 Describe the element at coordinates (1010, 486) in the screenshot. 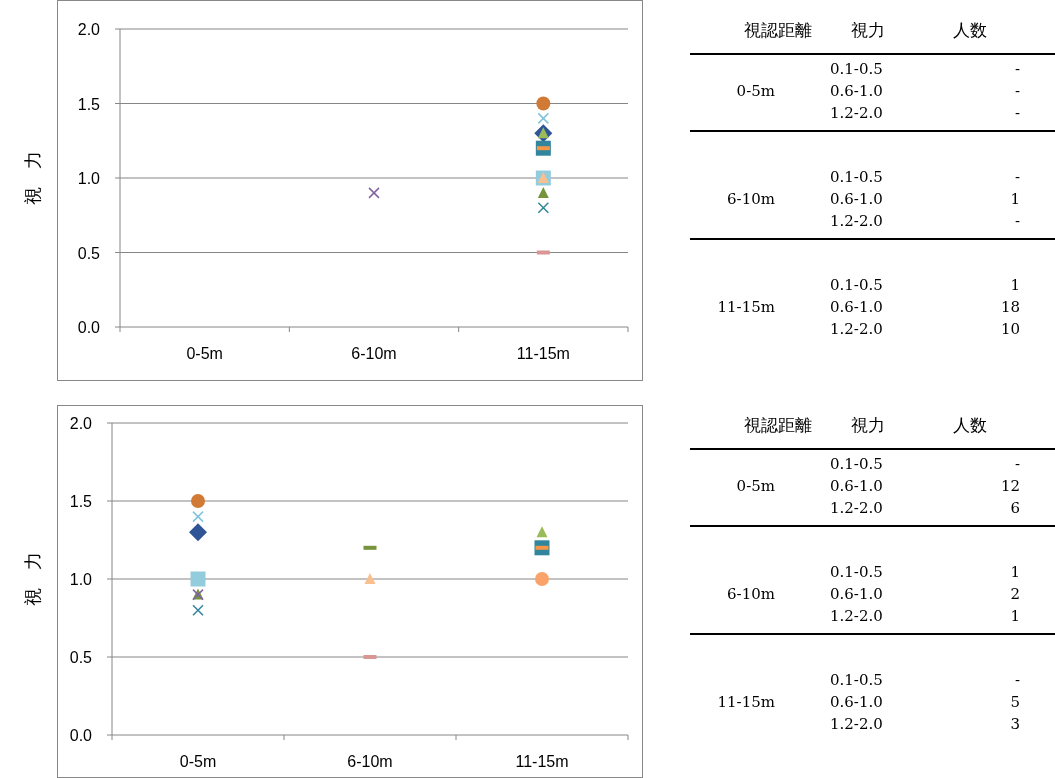

I see `text: 12` at that location.